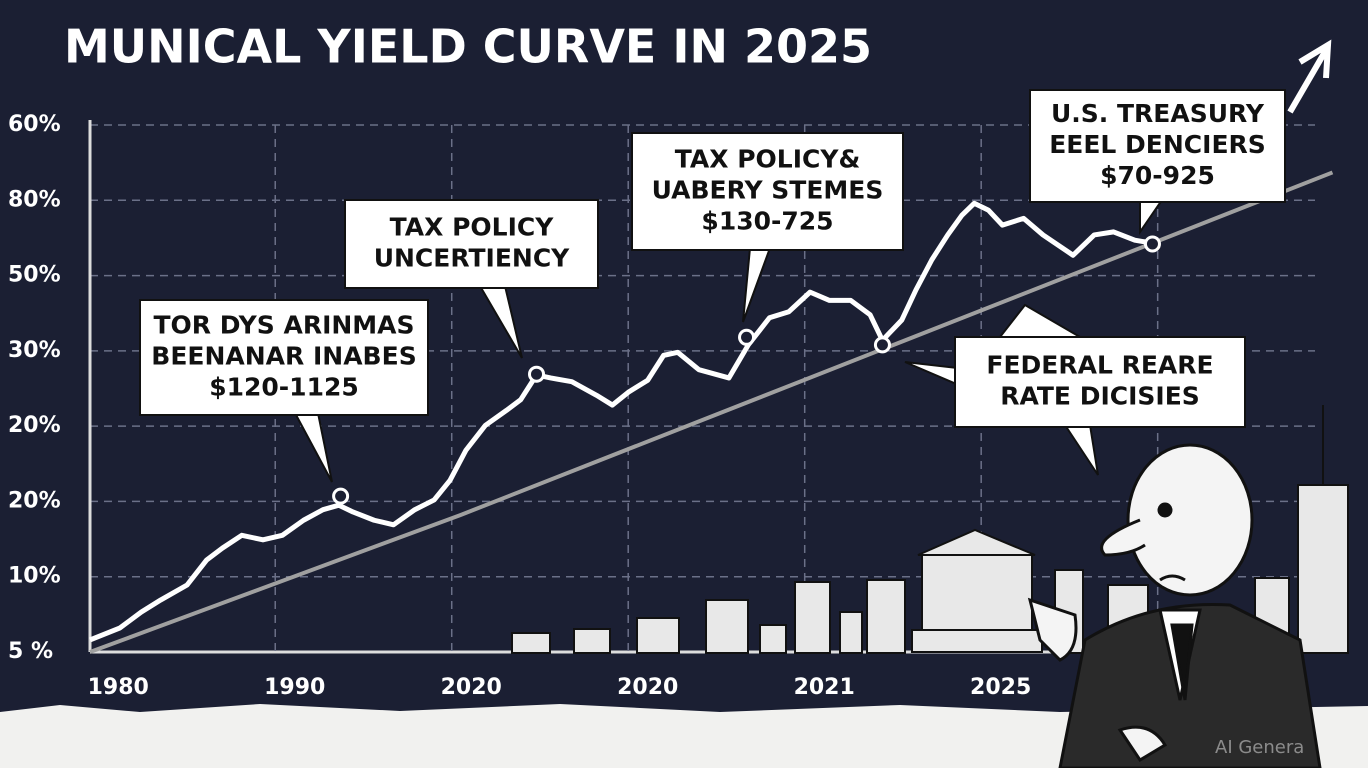  What do you see at coordinates (283, 325) in the screenshot?
I see `callout-text: TOR DYS ARINMAS` at bounding box center [283, 325].